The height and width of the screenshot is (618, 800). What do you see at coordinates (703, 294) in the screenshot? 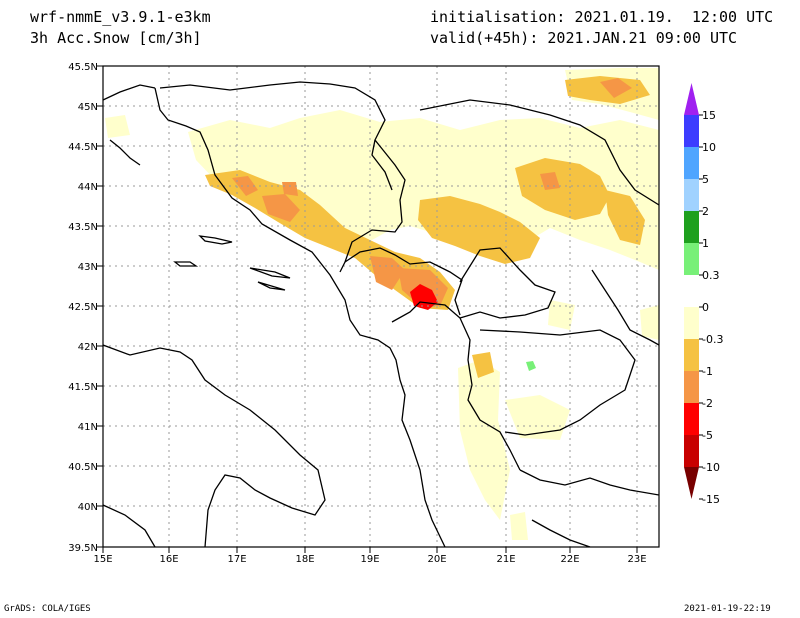
I see `colorbar: 15 10 5 2 1 0.3 0 -0.3 -1 -2 -5 -10 -15` at bounding box center [703, 294].